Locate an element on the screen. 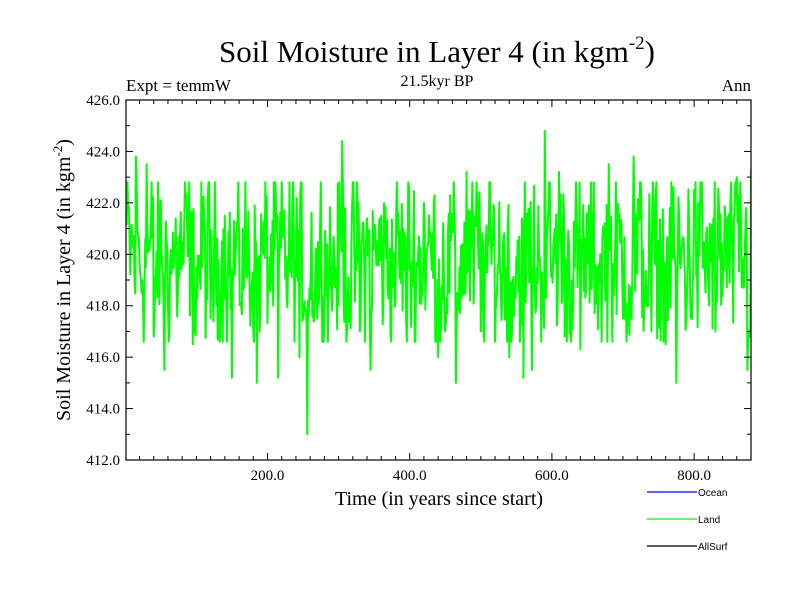  chart-title: Soil Moisture in Layer 4 (in kgm-2) is located at coordinates (437, 51).